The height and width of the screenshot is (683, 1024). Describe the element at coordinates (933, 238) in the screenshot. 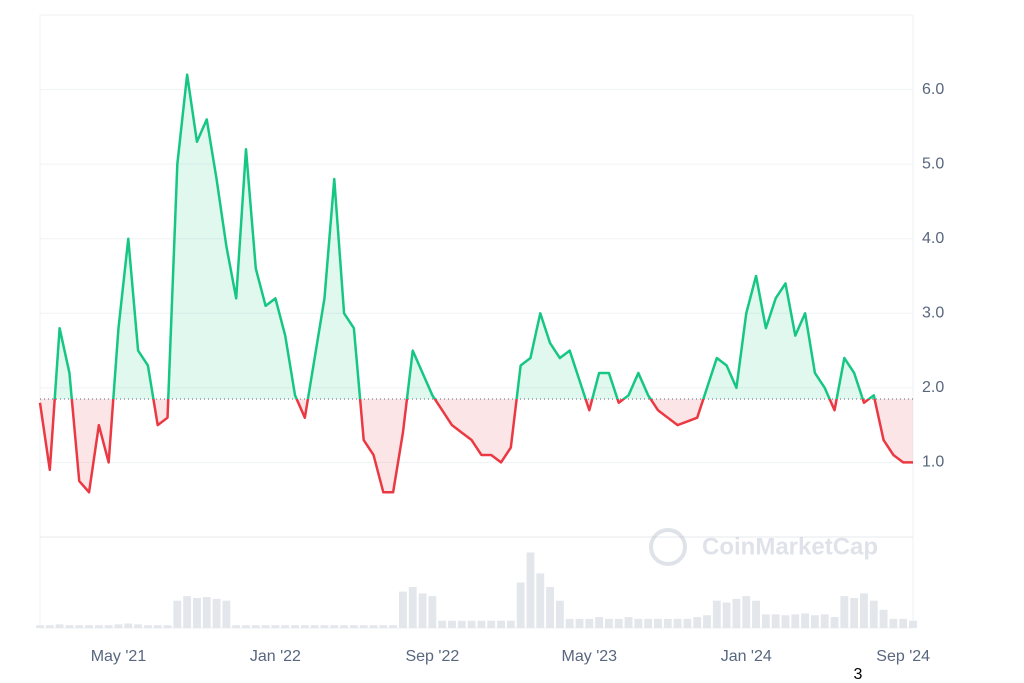

I see `y-tick-label: 4.0` at that location.